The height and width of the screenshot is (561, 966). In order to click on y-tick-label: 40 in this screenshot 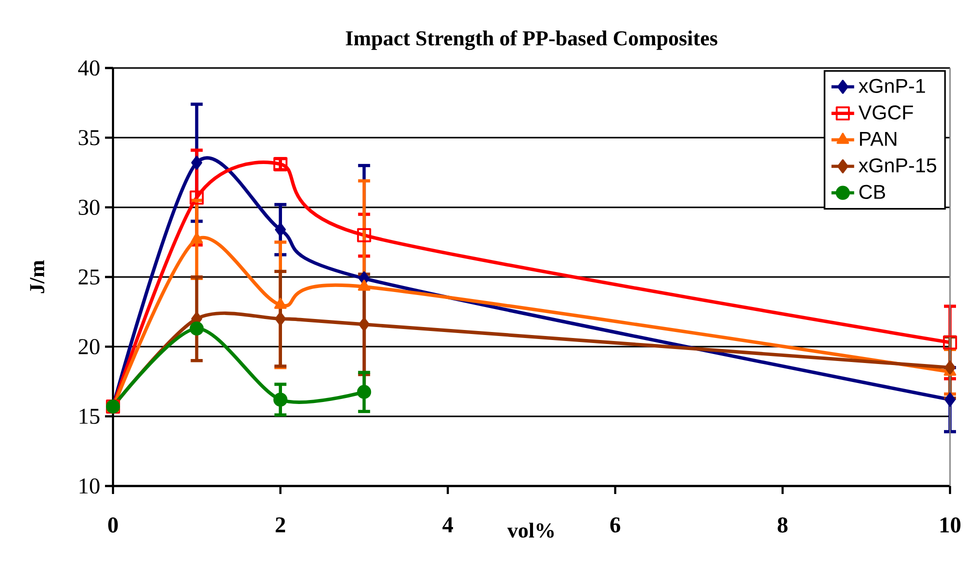, I will do `click(89, 68)`.